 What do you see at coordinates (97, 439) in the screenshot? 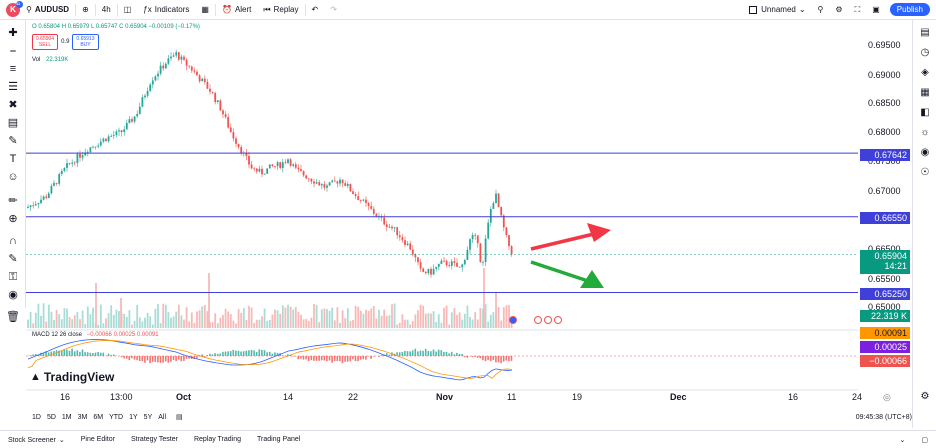
I see `tab-pine-editor: Pine Editor` at bounding box center [97, 439].